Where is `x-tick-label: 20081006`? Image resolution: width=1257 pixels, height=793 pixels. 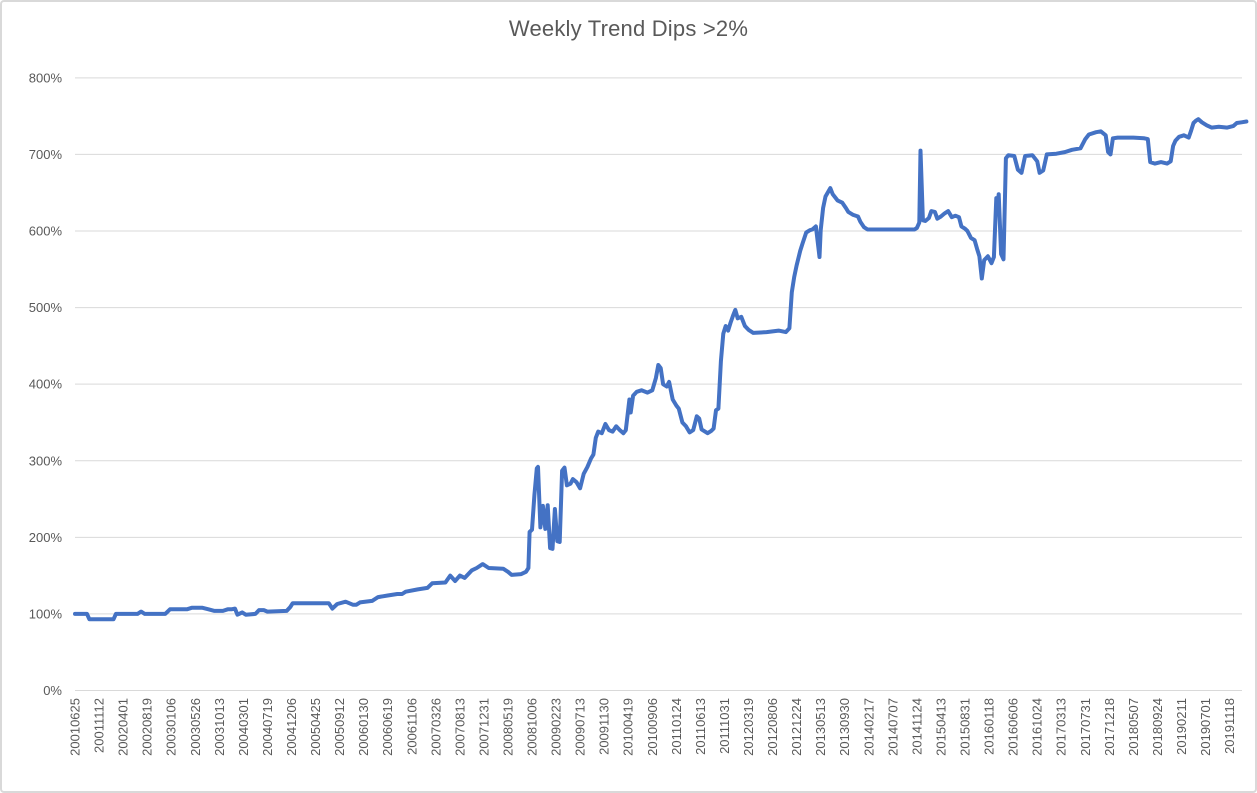
x-tick-label: 20081006 is located at coordinates (532, 727).